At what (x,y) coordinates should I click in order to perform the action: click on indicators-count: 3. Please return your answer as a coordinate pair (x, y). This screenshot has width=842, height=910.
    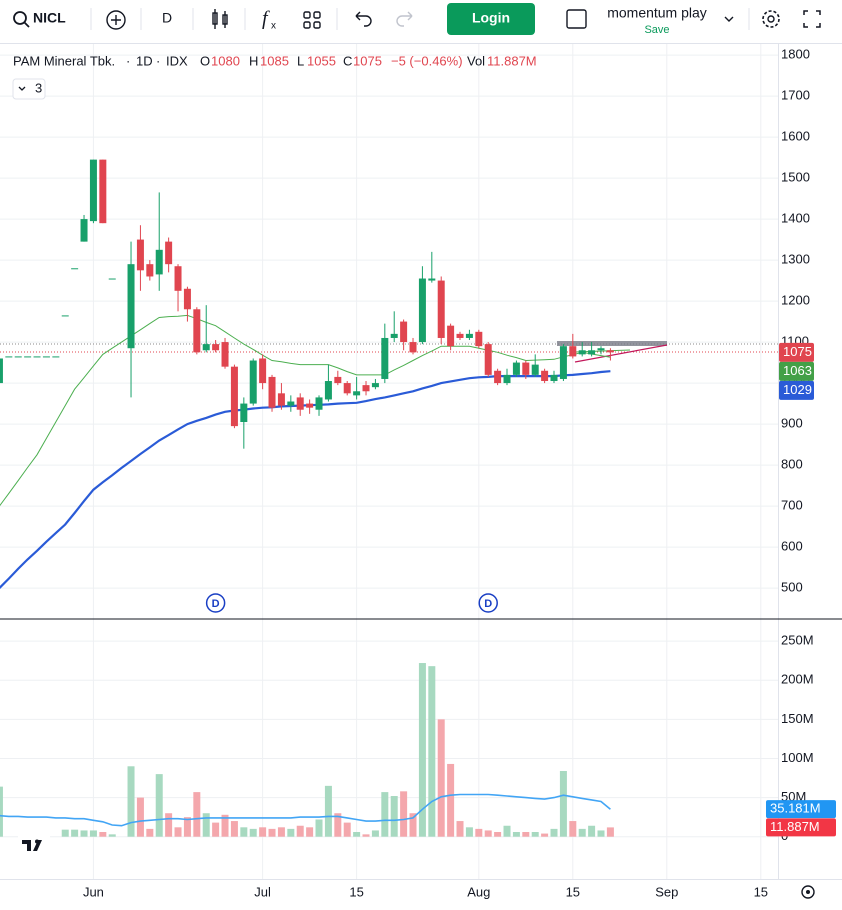
    Looking at the image, I should click on (38, 87).